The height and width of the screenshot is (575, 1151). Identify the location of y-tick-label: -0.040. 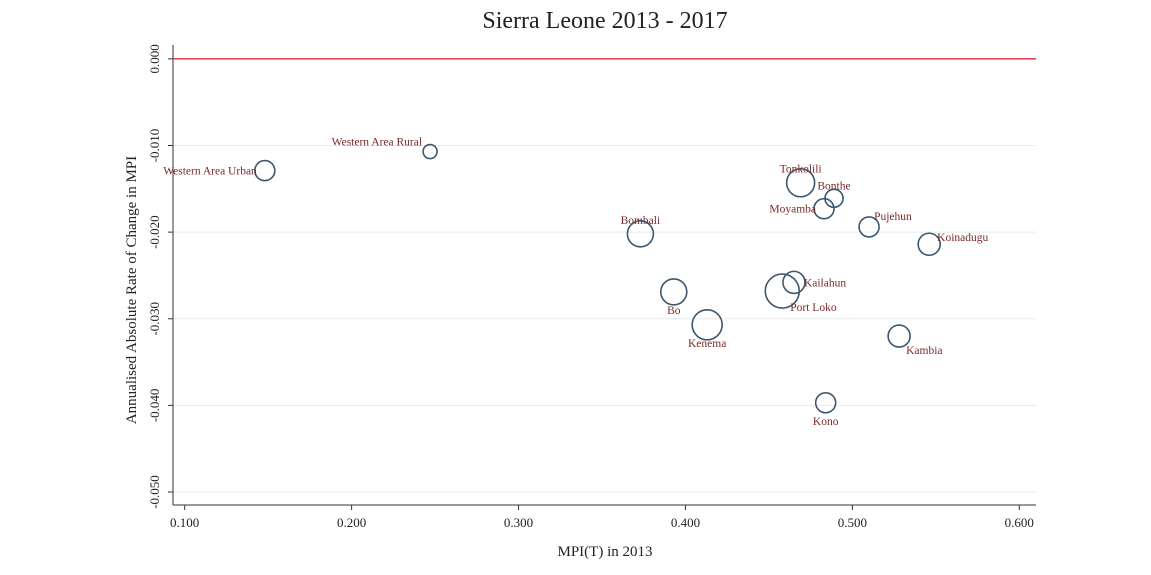
(154, 406).